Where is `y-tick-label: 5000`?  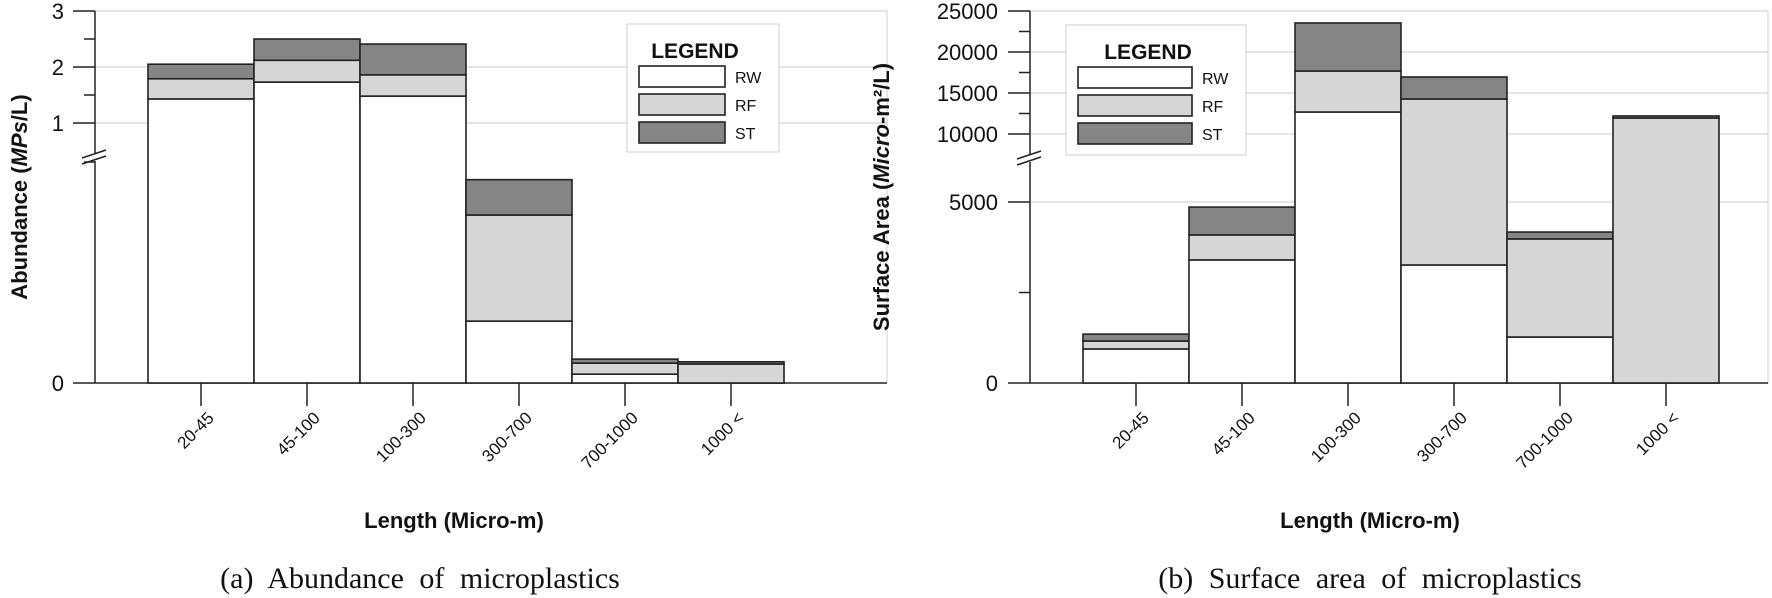 y-tick-label: 5000 is located at coordinates (973, 202).